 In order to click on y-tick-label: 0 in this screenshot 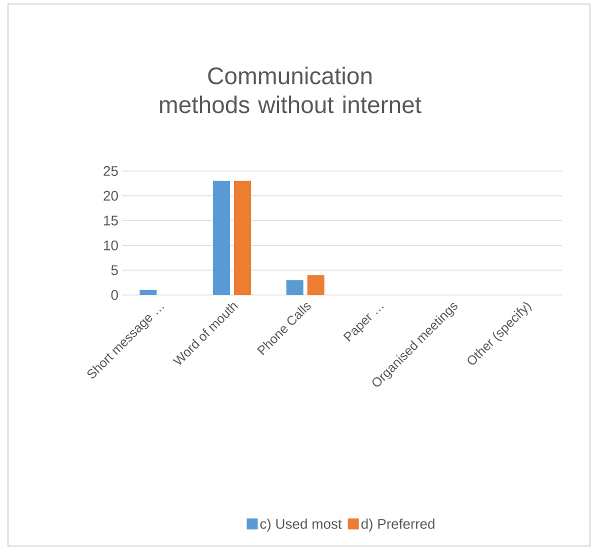, I will do `click(114, 295)`.